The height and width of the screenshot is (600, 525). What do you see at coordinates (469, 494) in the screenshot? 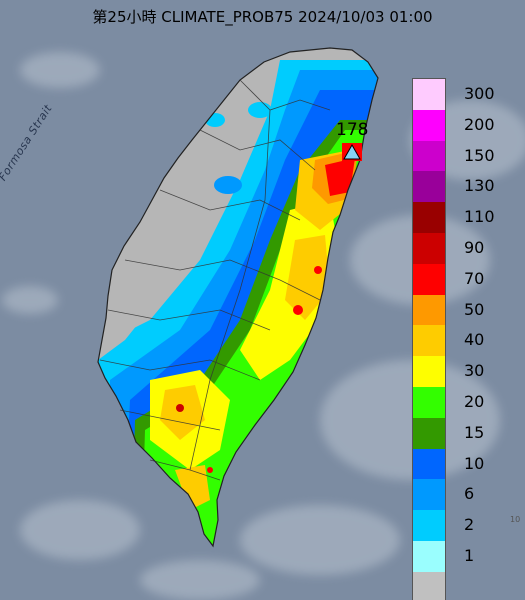
I see `legend-label: 6` at bounding box center [469, 494].